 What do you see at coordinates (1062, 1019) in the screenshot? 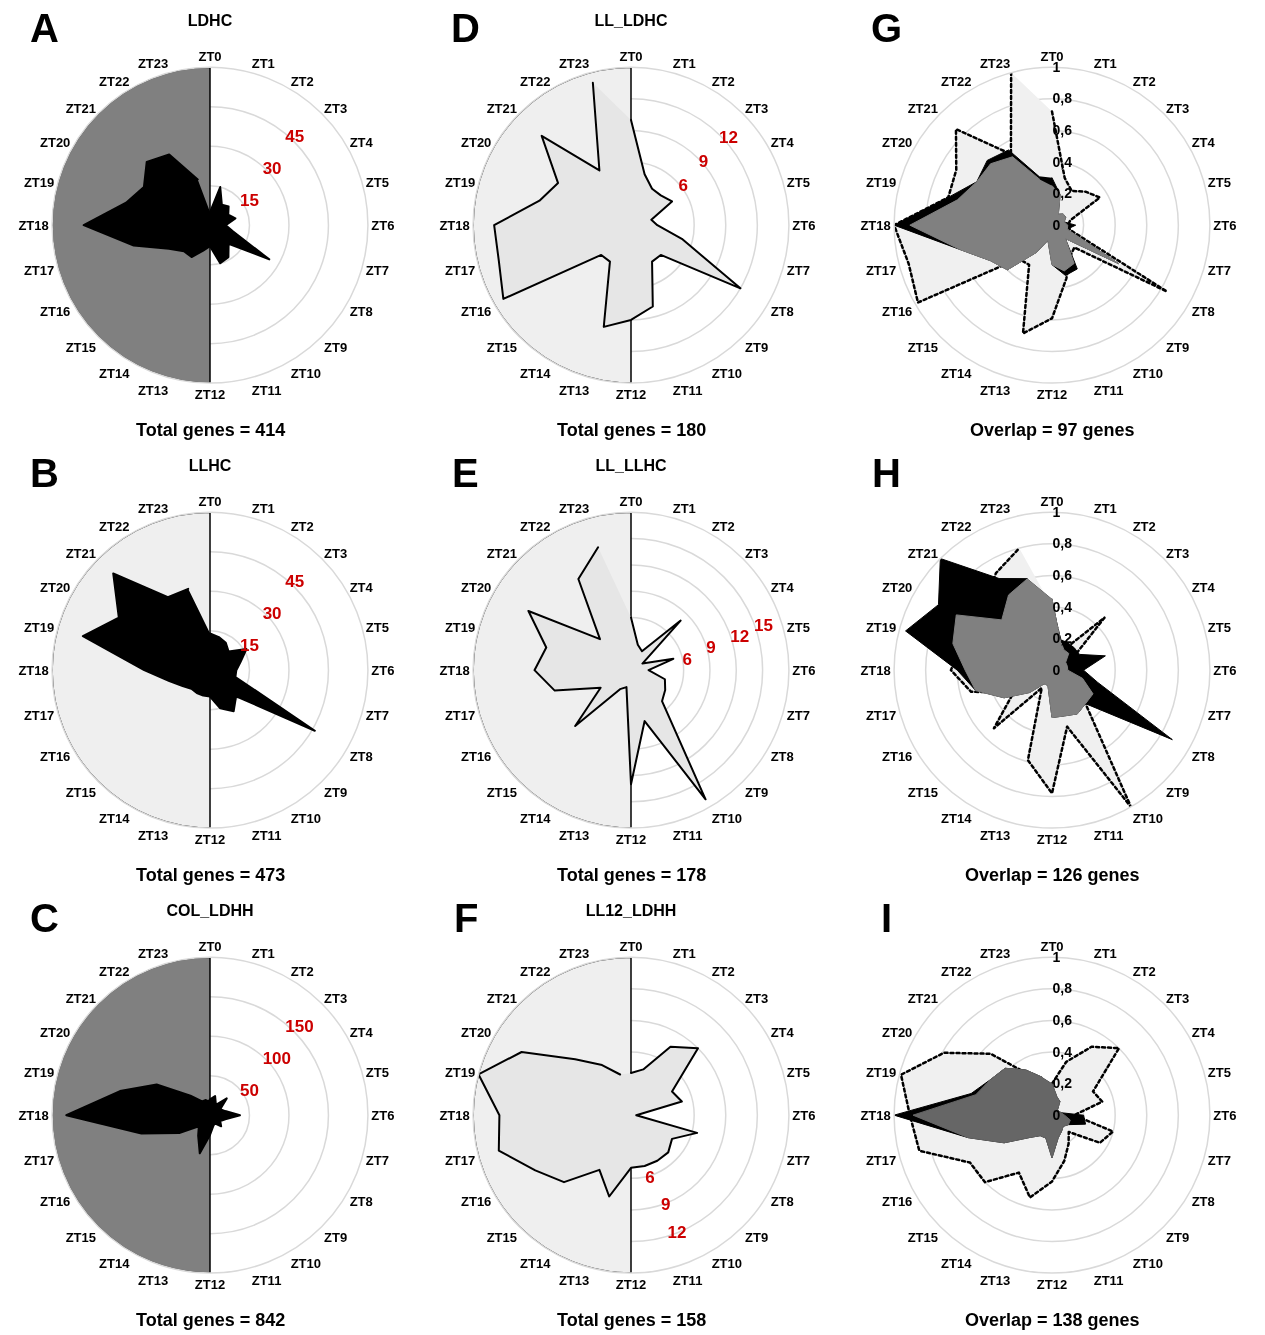
I see `y-tick-label: 0,6` at bounding box center [1062, 1019].